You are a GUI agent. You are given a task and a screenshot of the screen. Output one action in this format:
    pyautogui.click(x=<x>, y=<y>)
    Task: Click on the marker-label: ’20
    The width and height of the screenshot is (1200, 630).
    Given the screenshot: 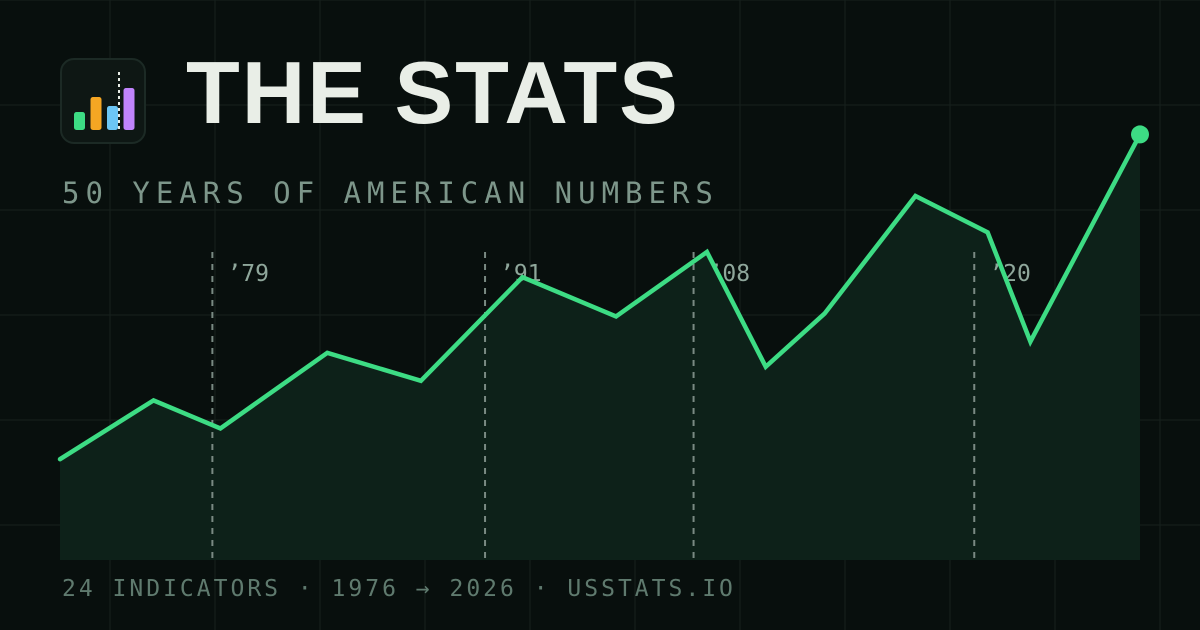 What is the action you would take?
    pyautogui.click(x=1010, y=274)
    